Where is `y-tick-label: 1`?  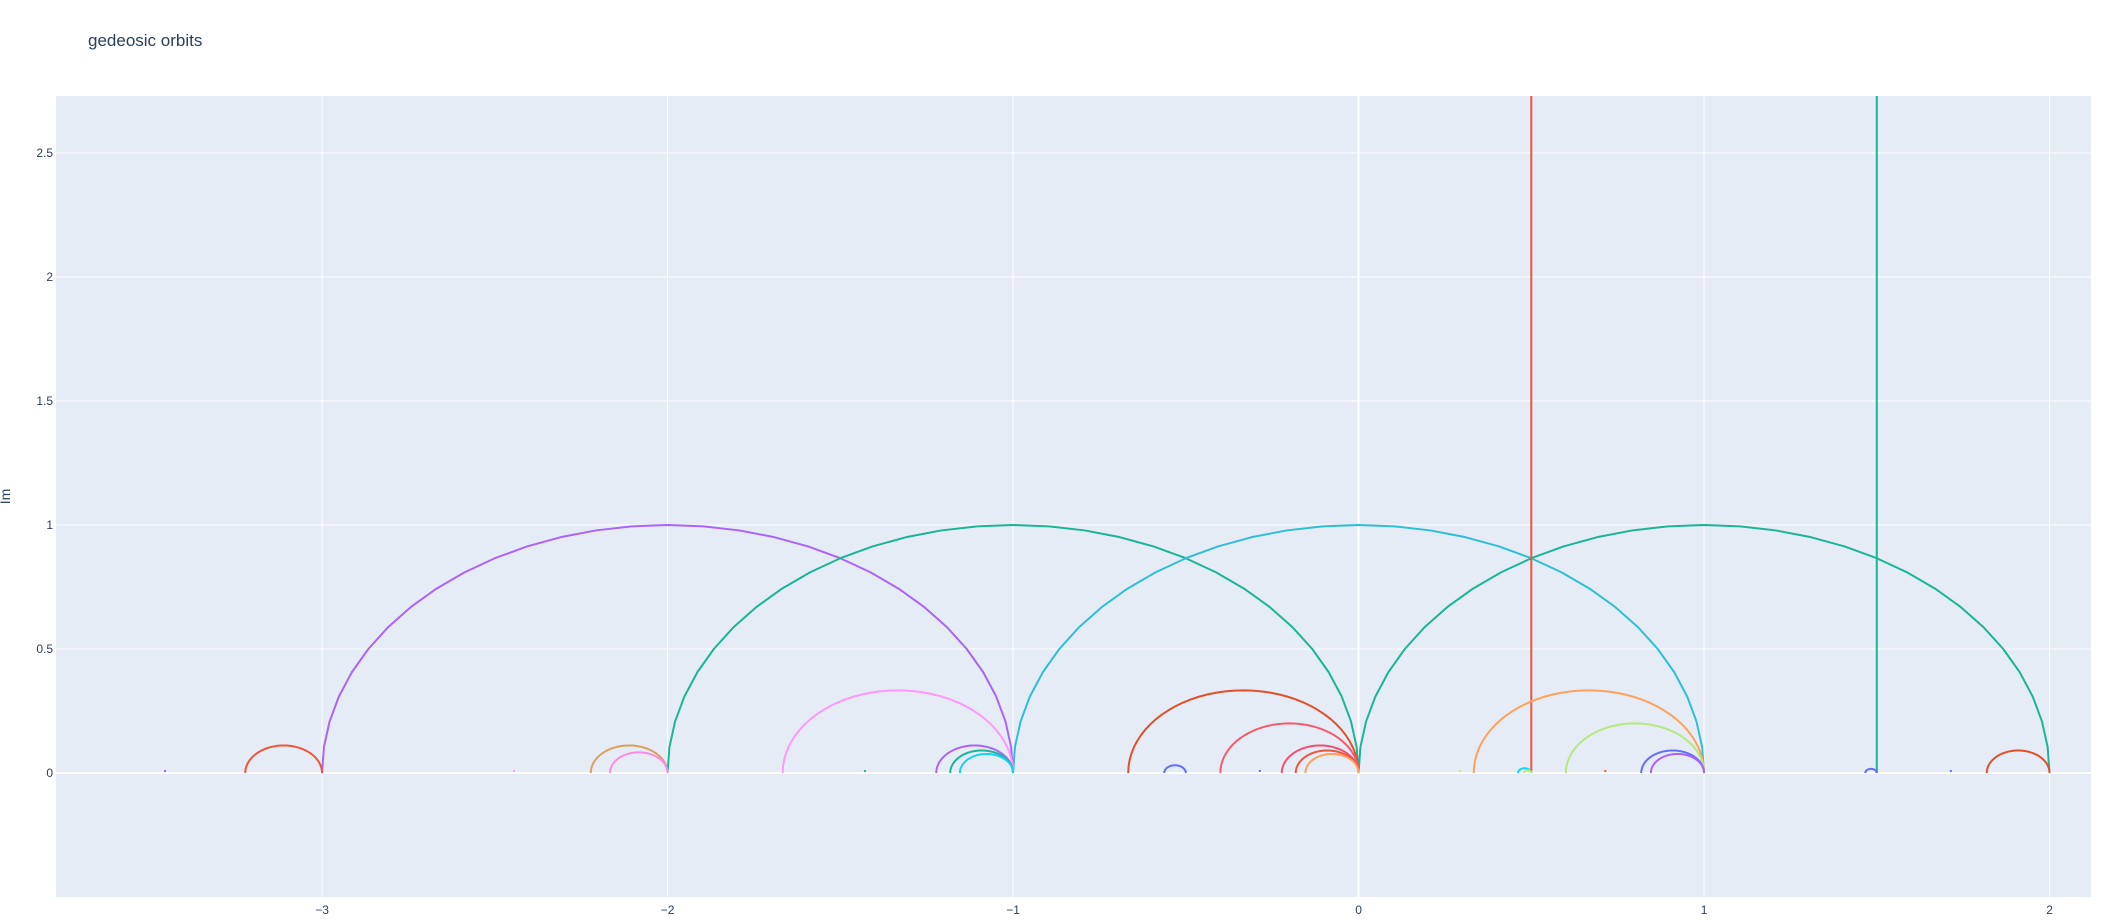 y-tick-label: 1 is located at coordinates (49, 525).